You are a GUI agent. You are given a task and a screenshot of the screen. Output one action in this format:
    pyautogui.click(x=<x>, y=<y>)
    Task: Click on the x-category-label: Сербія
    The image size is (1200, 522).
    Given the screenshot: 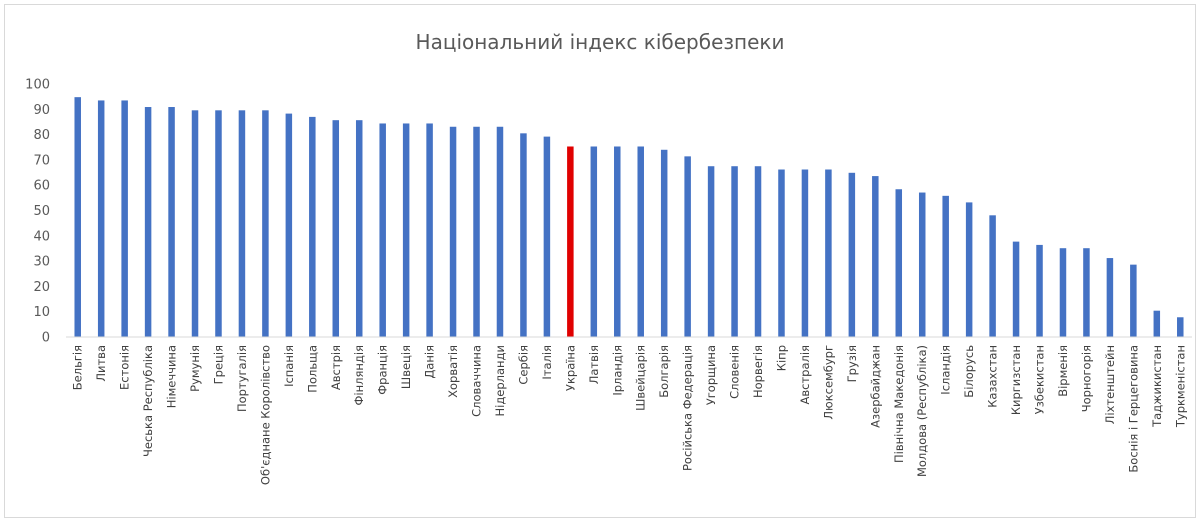 What is the action you would take?
    pyautogui.click(x=523, y=365)
    